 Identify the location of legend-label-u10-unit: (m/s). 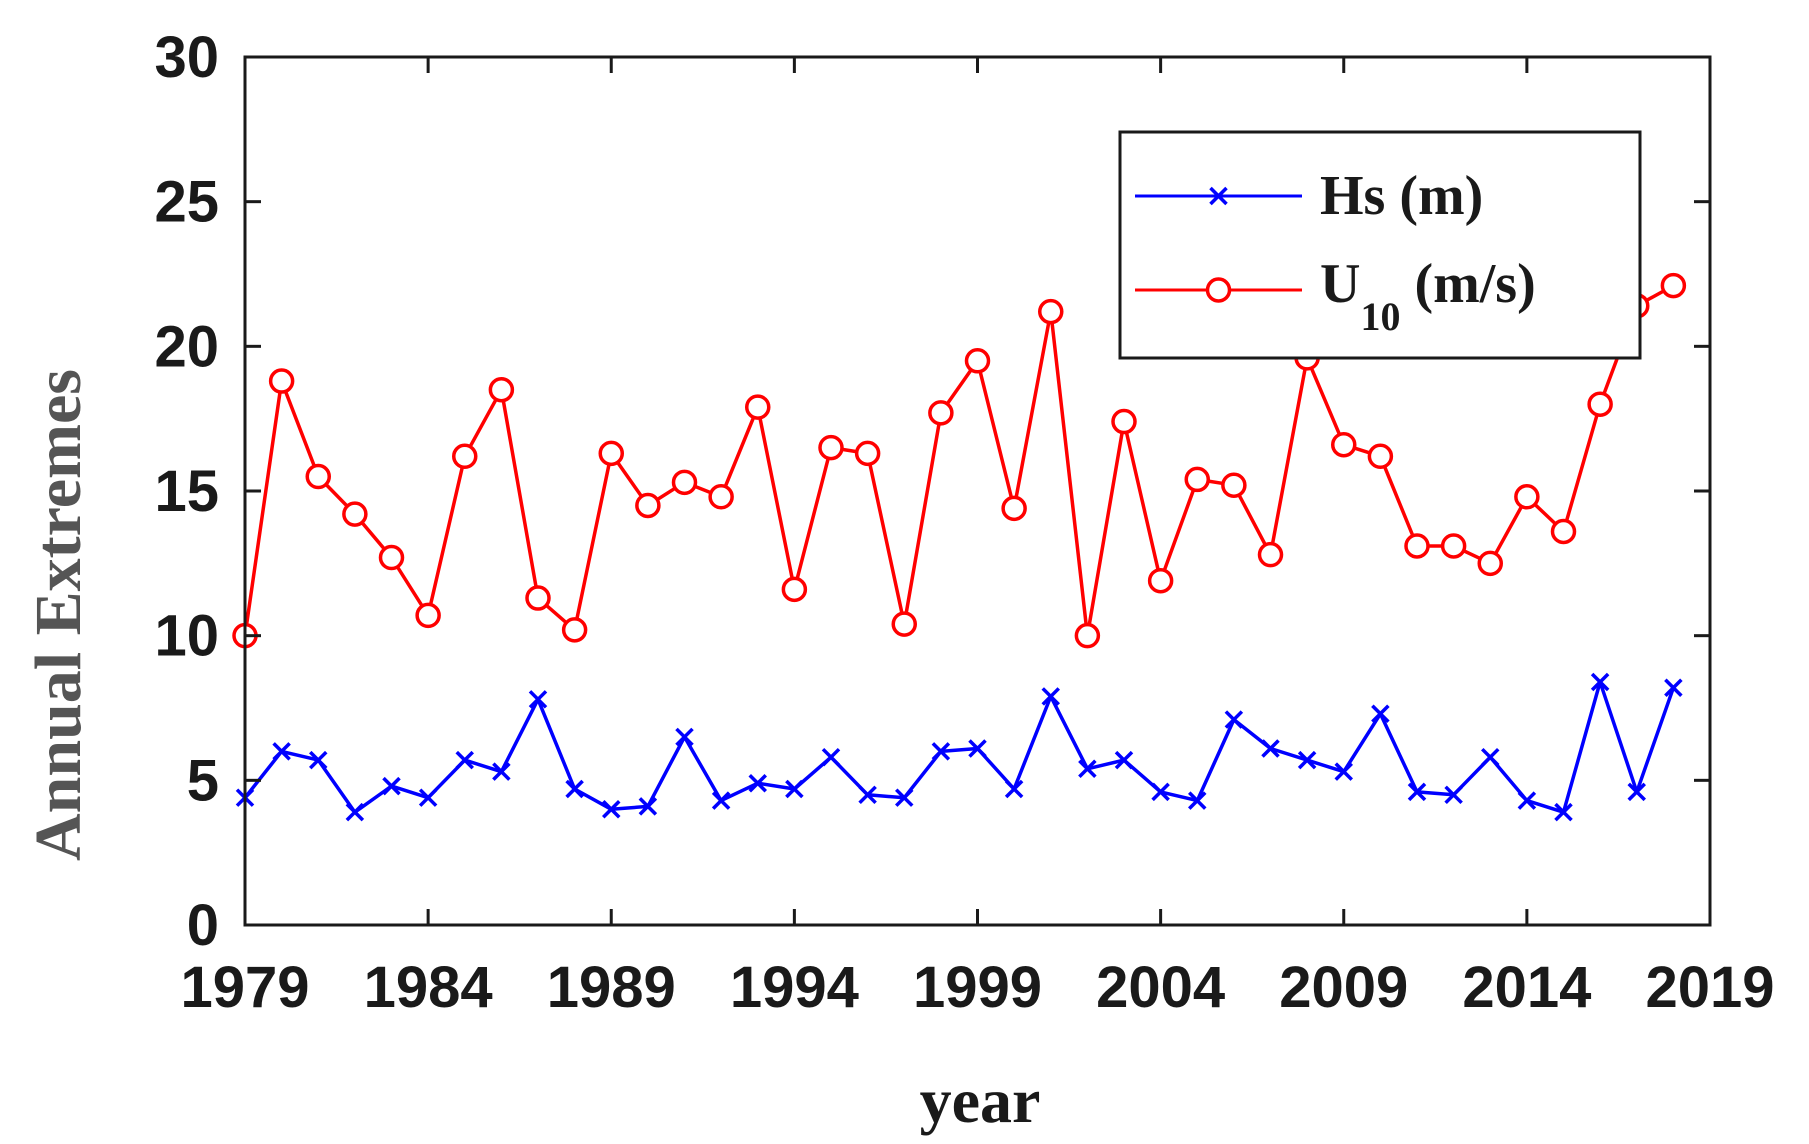
(1474, 284).